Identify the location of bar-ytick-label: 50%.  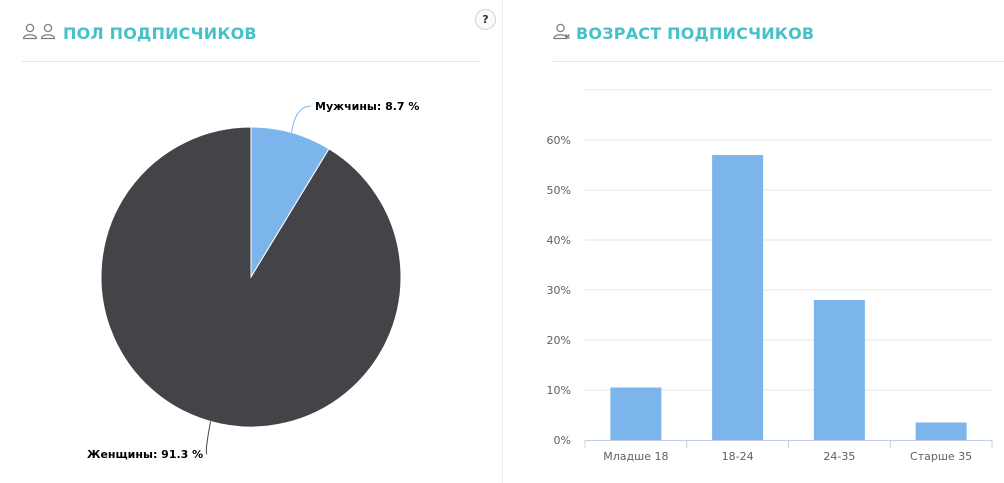
(559, 190).